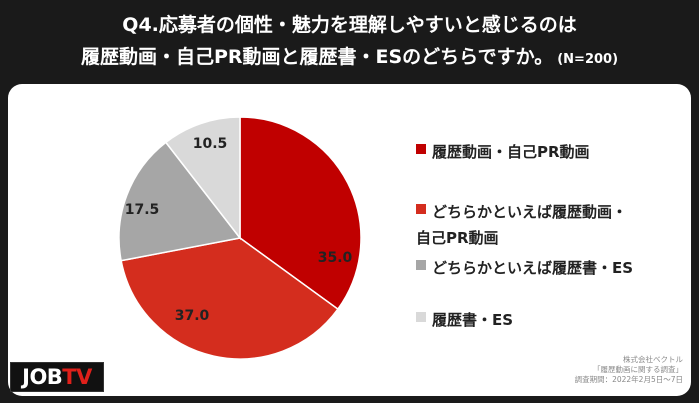 The height and width of the screenshot is (403, 699). Describe the element at coordinates (77, 377) in the screenshot. I see `logo-text-tv: TV` at that location.